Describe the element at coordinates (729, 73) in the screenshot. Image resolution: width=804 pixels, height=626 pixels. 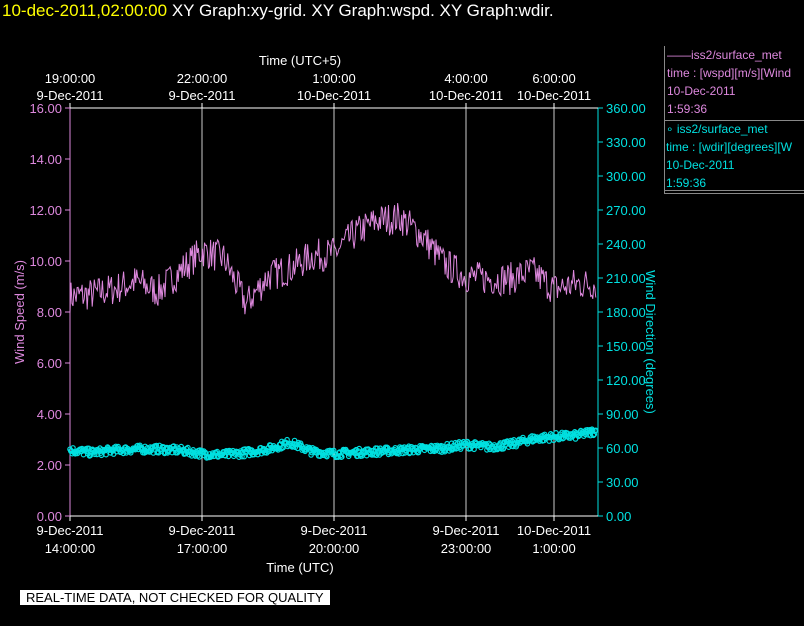
I see `legend-wspd-line2: time : [wspd][m/s][Wind` at that location.